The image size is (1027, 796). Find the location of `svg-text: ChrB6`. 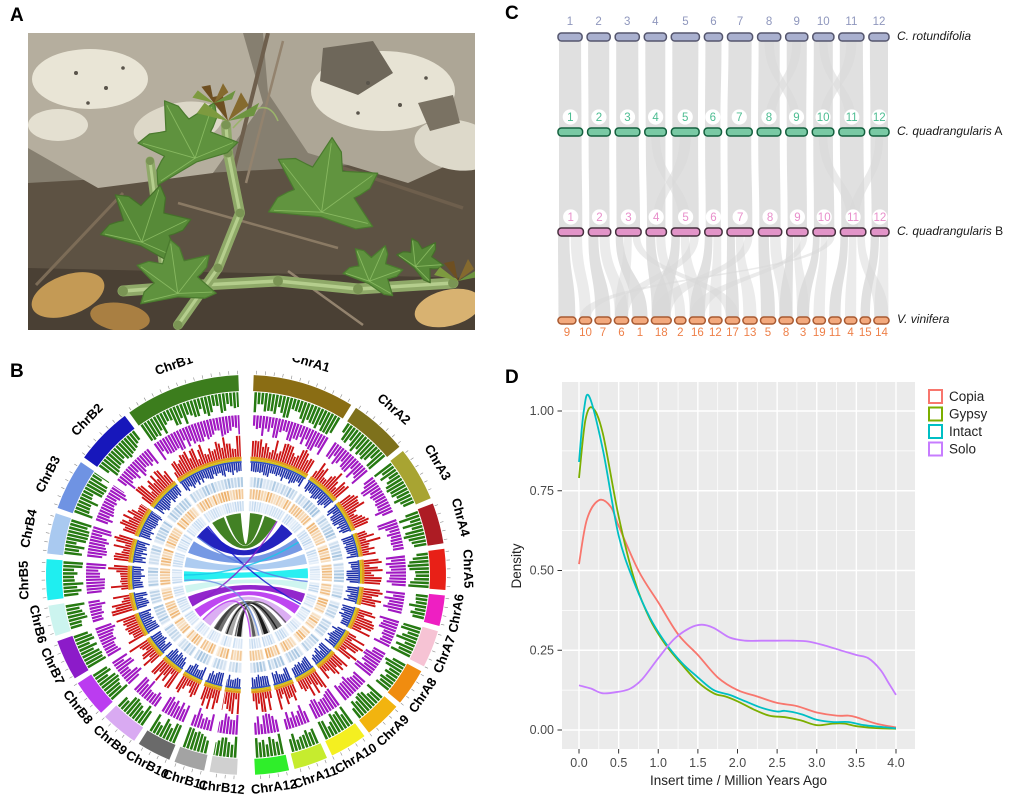

svg-text: ChrB6 is located at coordinates (38, 623).